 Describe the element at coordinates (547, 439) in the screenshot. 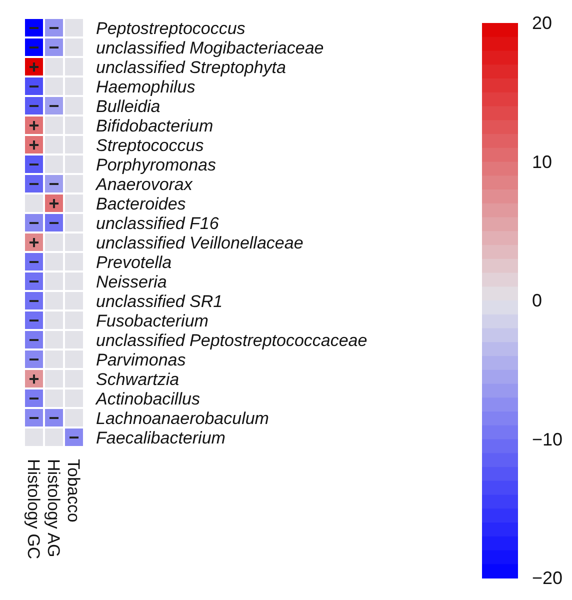

I see `color-bar-label: −10` at that location.